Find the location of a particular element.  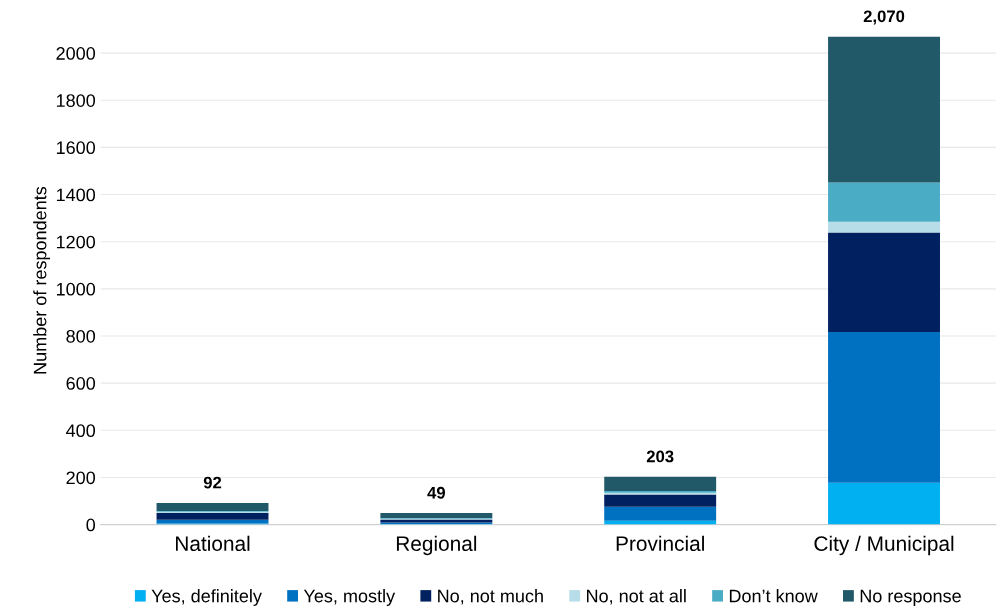

y-tick-label: 1000 is located at coordinates (76, 289).